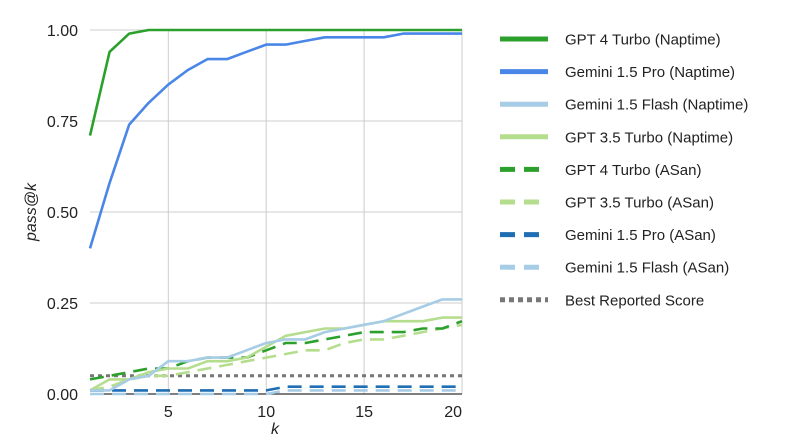  What do you see at coordinates (31, 212) in the screenshot?
I see `y-axis-title: pass@k` at bounding box center [31, 212].